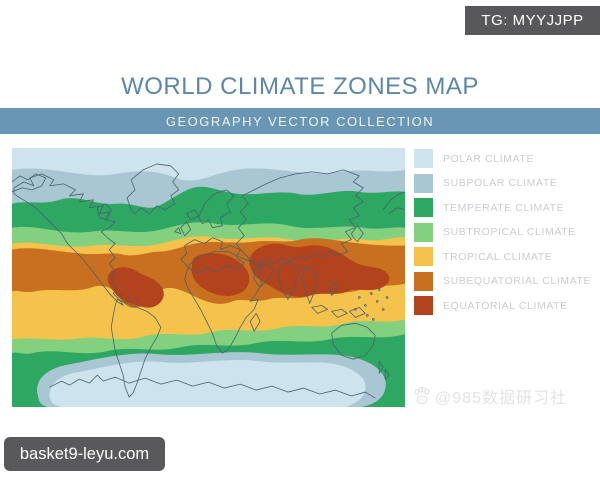  Describe the element at coordinates (501, 398) in the screenshot. I see `watermark-text: @985数据研习社` at that location.